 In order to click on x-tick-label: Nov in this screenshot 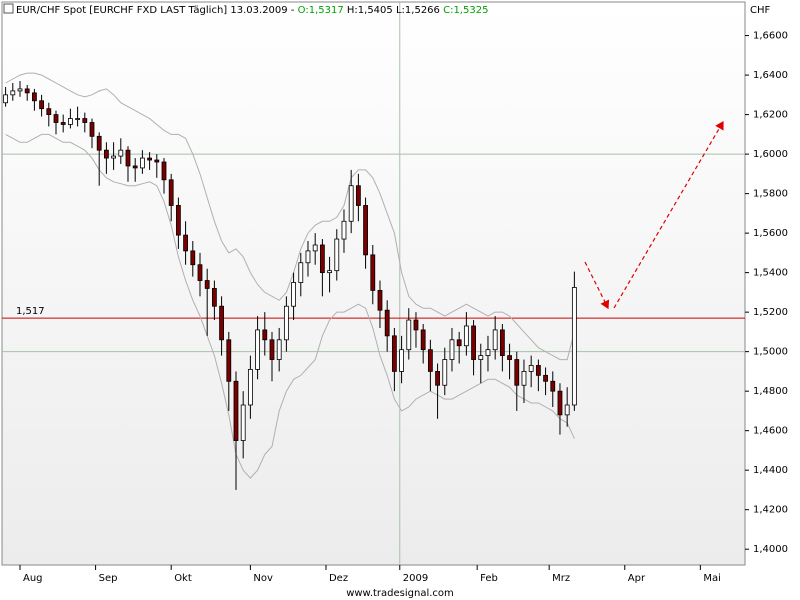, I will do `click(263, 578)`.